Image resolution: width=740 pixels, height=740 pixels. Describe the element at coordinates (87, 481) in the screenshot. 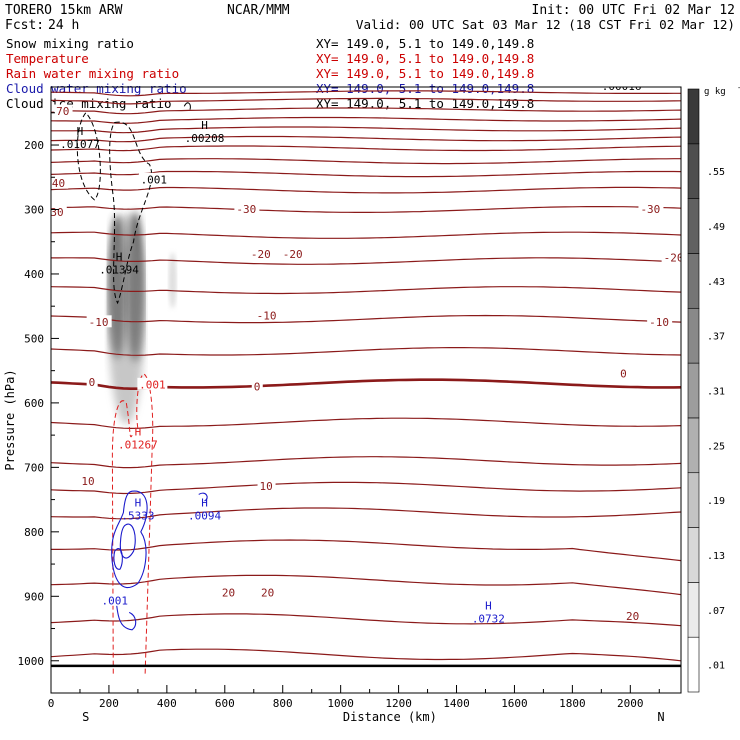

I see `isotherm-label: 10` at that location.